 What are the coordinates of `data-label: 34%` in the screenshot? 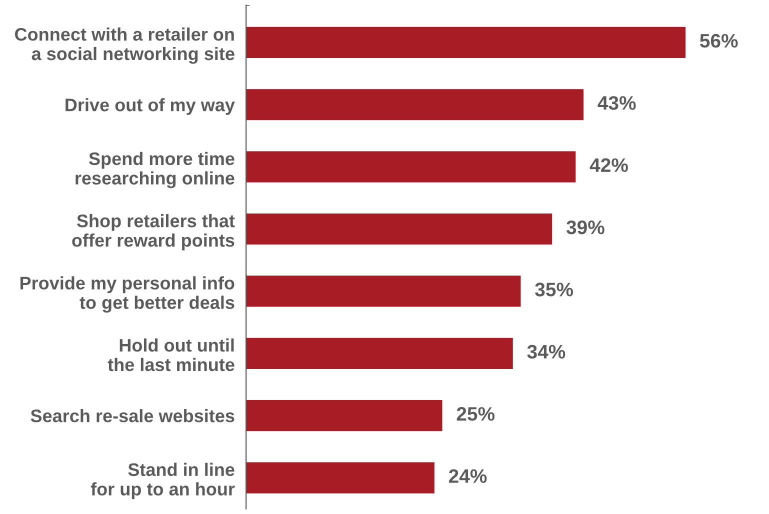 It's located at (546, 351).